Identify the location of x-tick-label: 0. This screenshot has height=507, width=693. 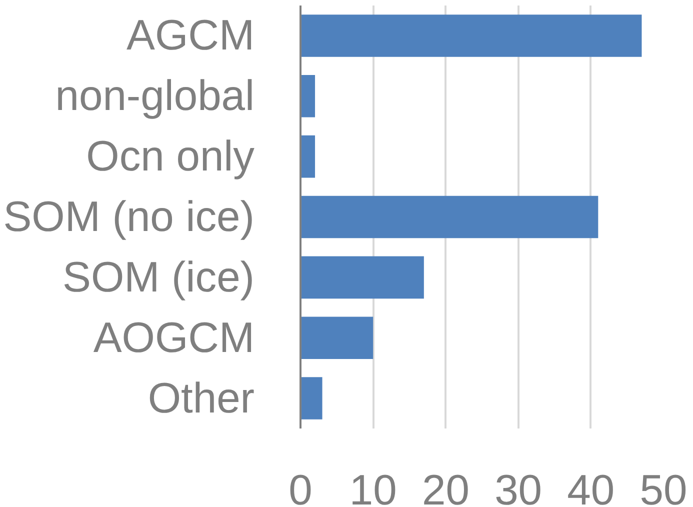
(300, 486).